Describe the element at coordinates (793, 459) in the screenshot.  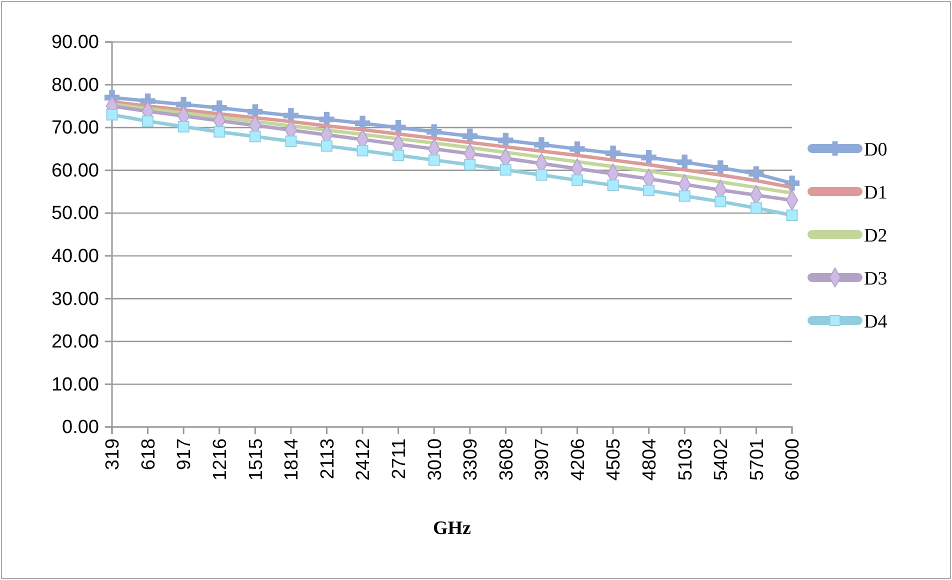
I see `x-tick-label: 6000` at that location.